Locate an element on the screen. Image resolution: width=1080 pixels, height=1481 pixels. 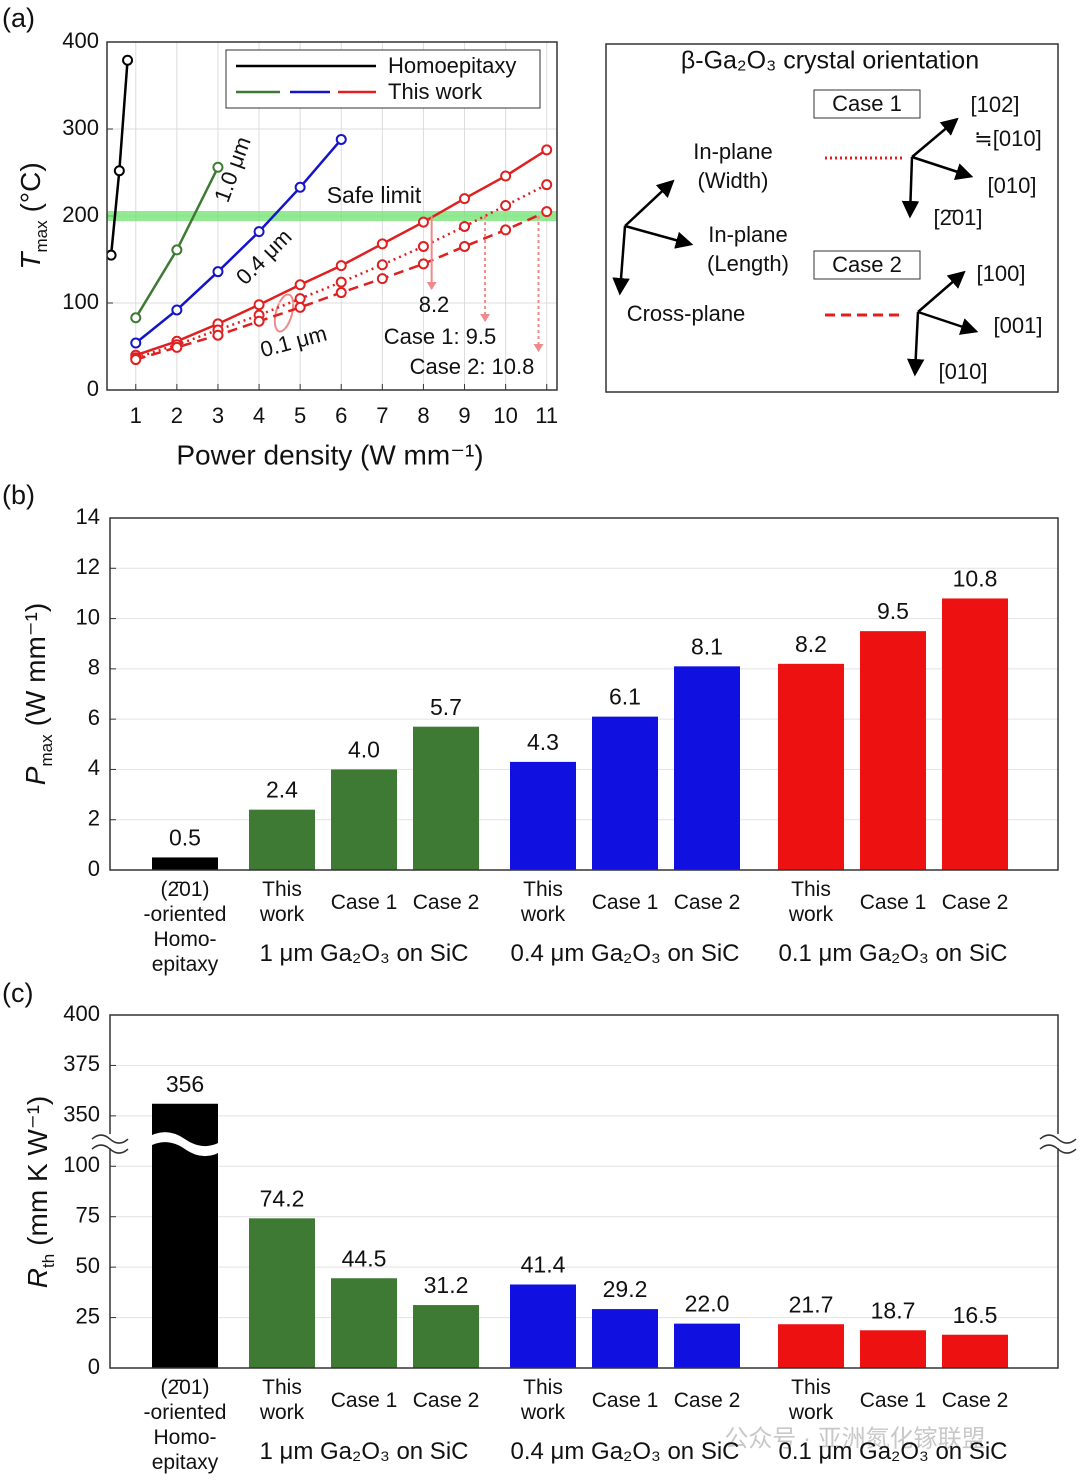
direction-label: [100] is located at coordinates (1001, 273).